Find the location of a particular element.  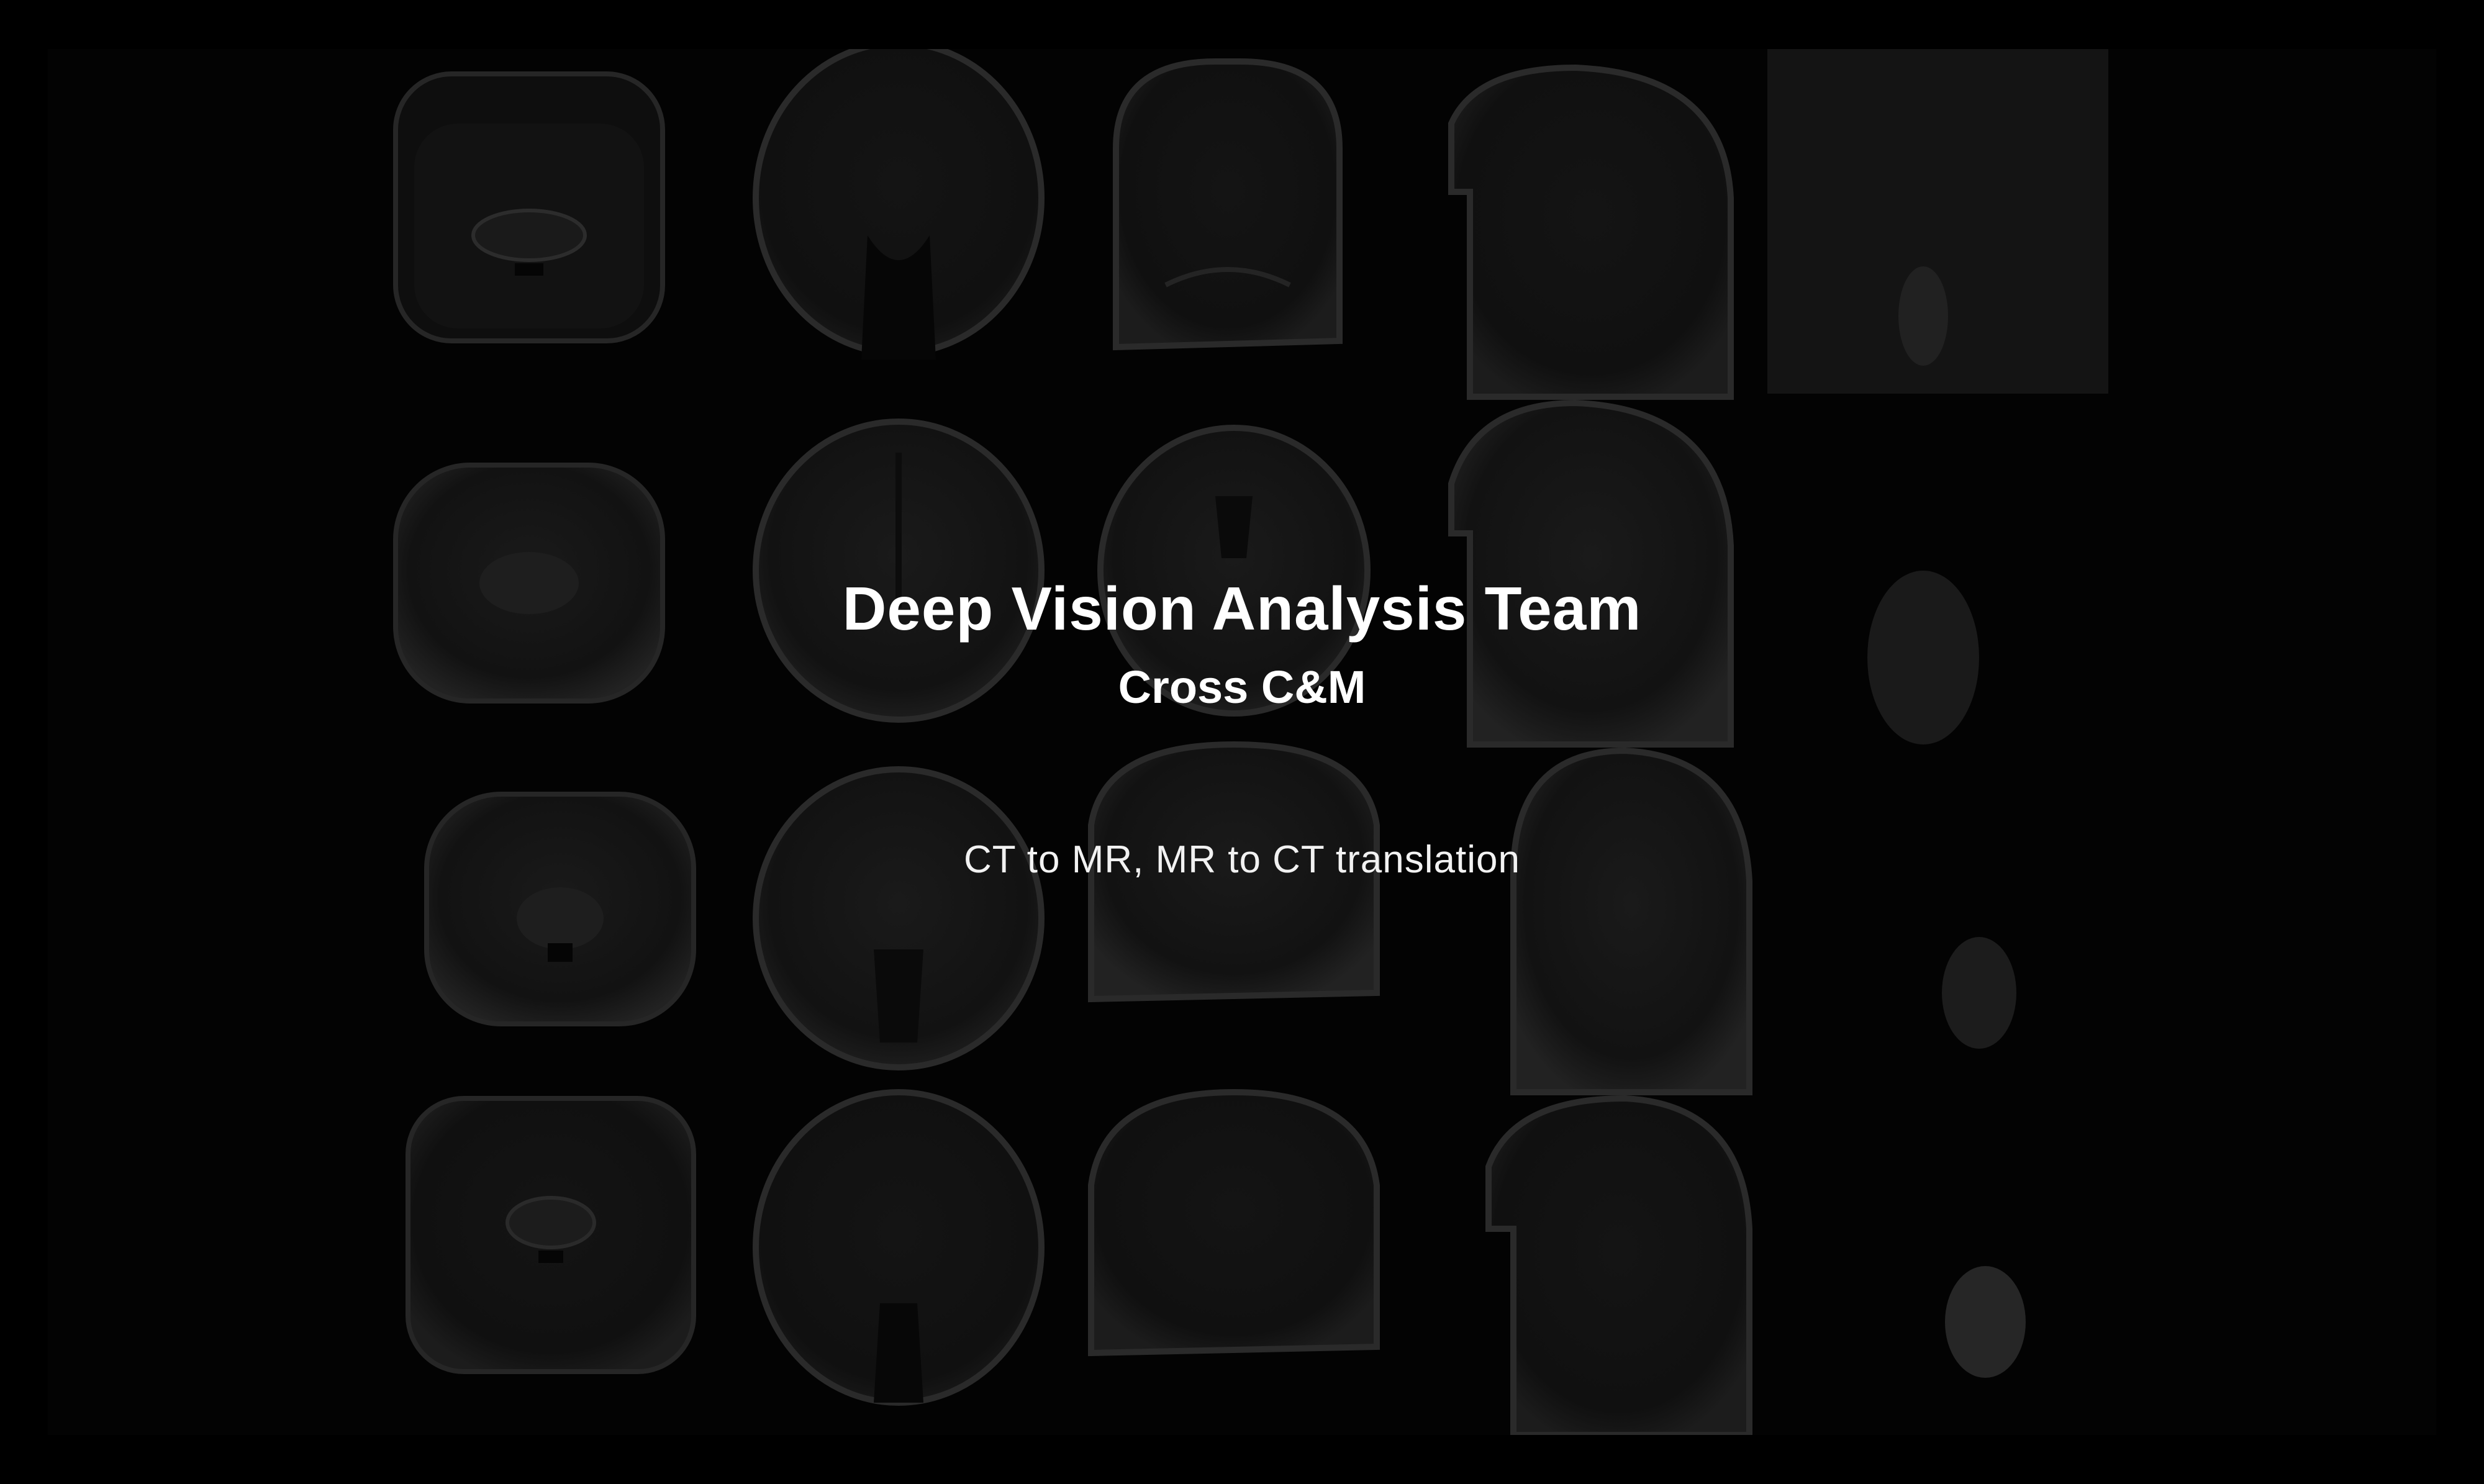

slide-subtitle: Cross C&M is located at coordinates (1242, 687).